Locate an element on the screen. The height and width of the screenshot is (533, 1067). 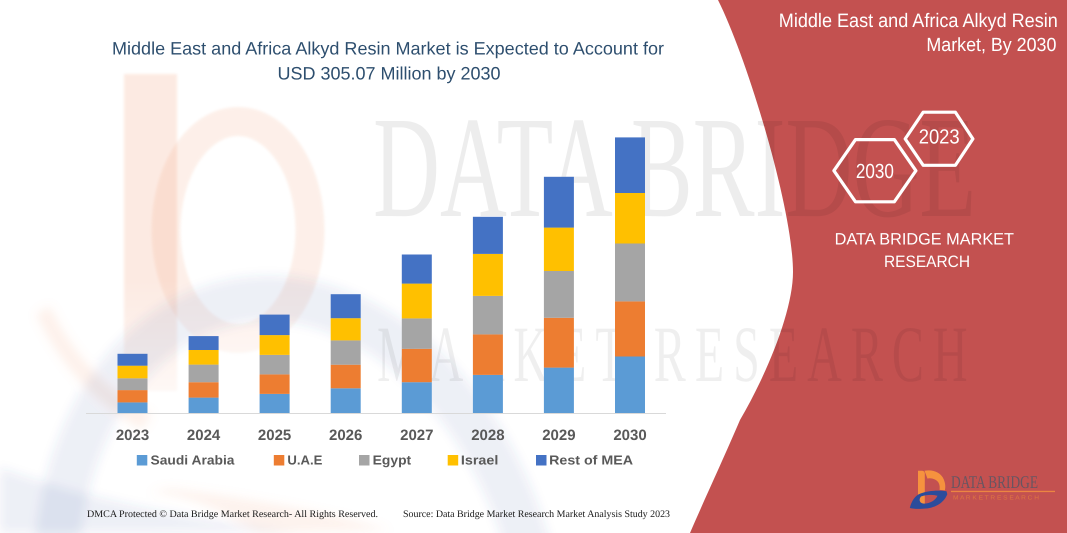
svg-text: RESEARCH is located at coordinates (927, 262).